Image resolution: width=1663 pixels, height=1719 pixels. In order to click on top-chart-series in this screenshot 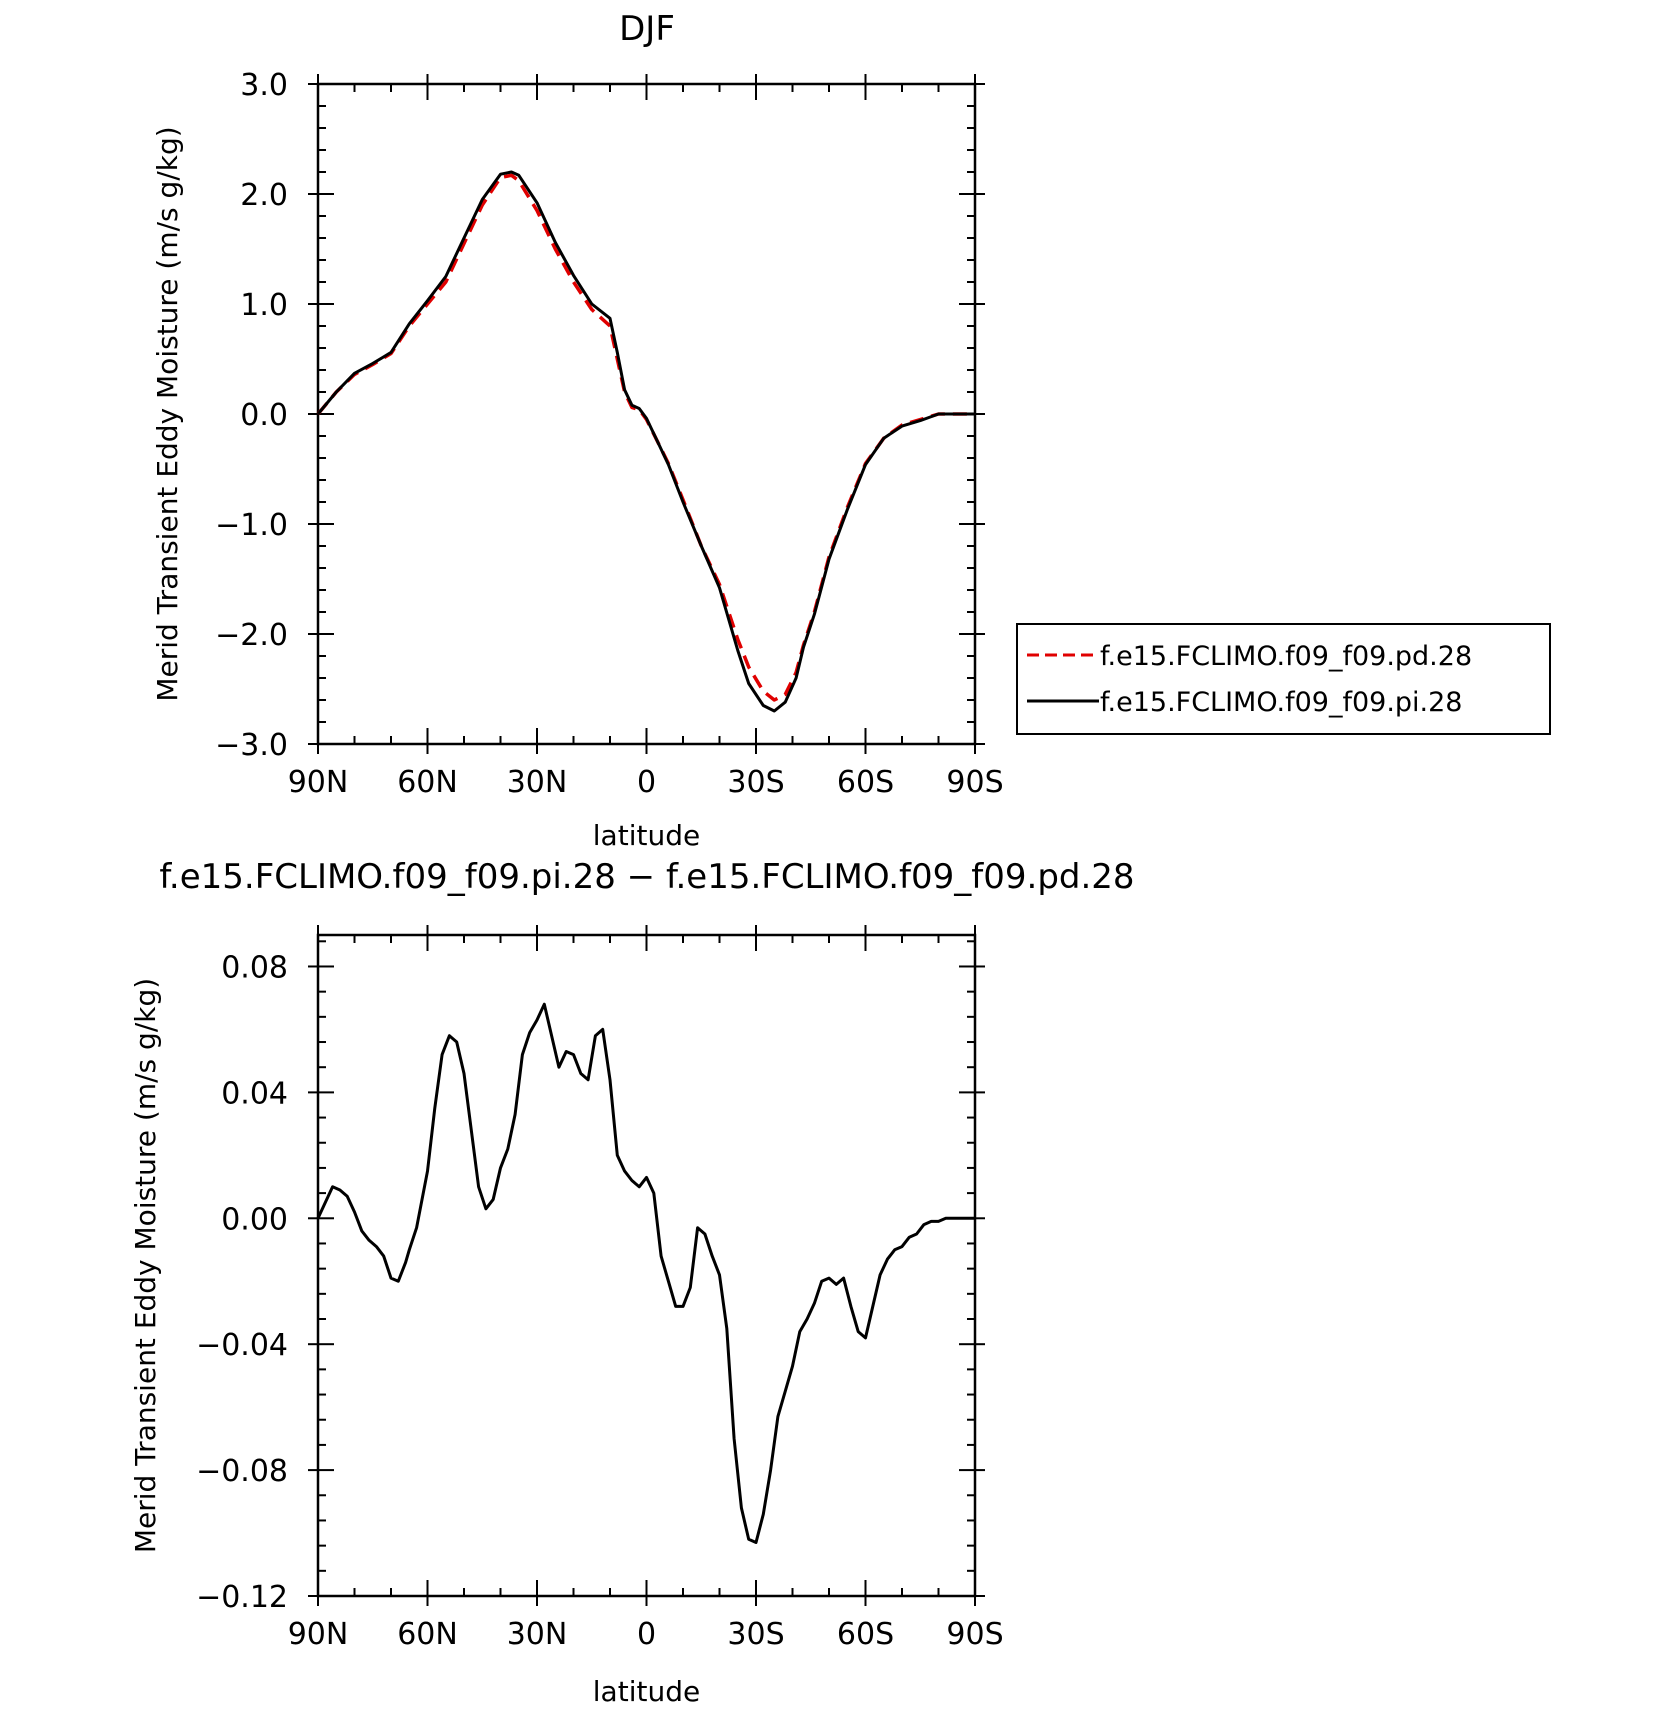, I will do `click(645, 441)`.